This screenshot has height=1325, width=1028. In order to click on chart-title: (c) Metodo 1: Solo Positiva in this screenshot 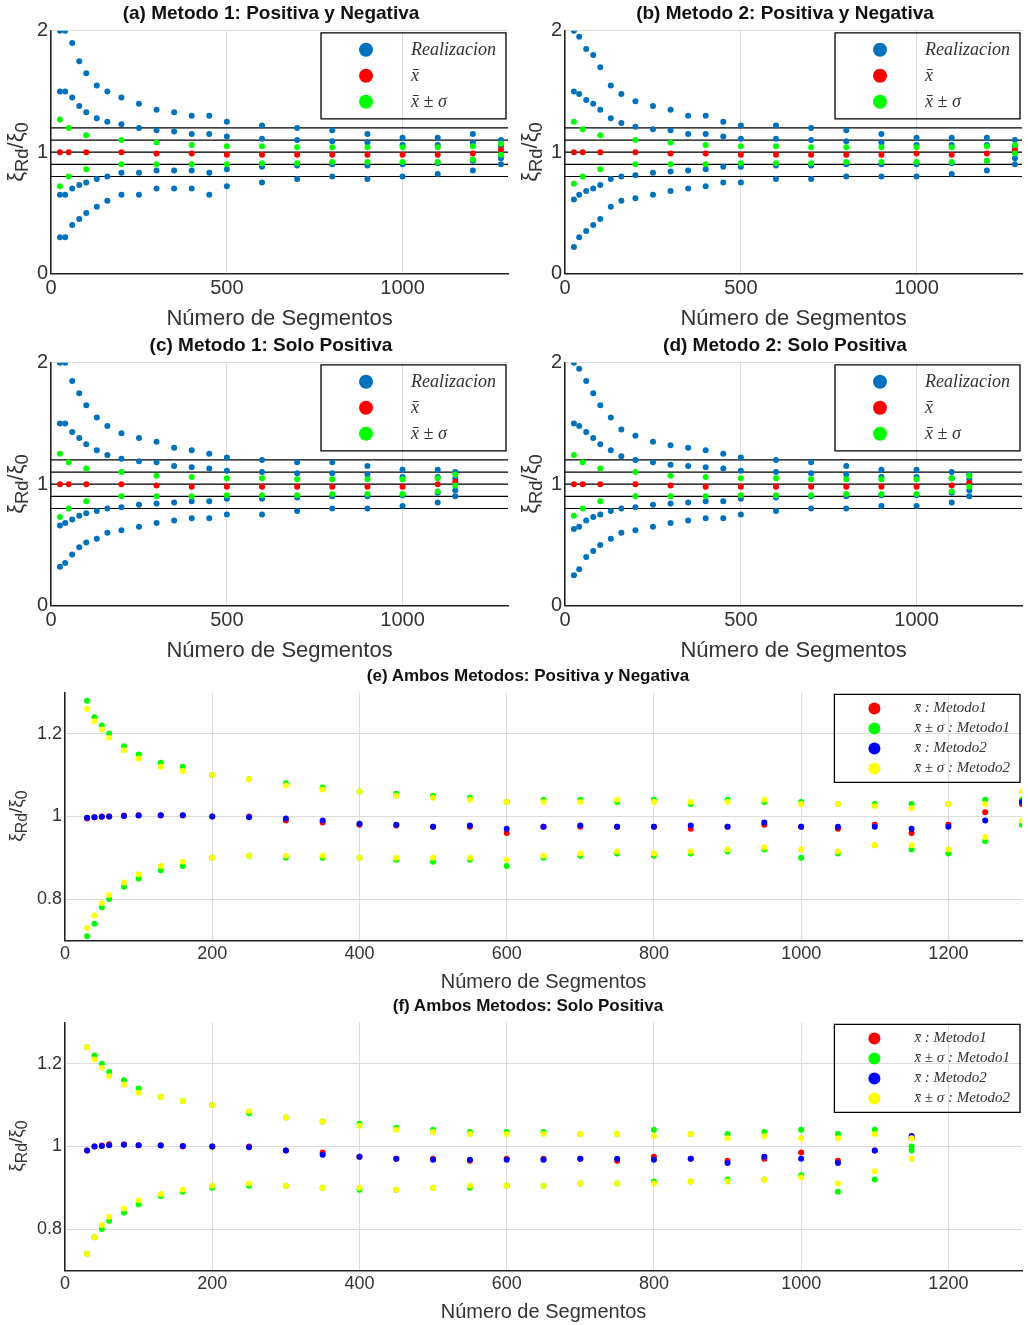, I will do `click(271, 344)`.